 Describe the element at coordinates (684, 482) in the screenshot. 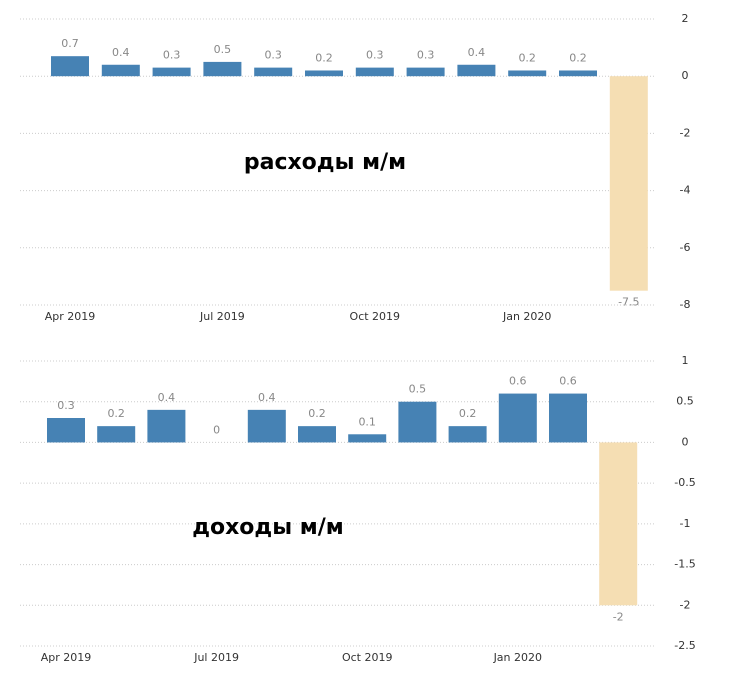

I see `y-tick-label: -0.5` at that location.